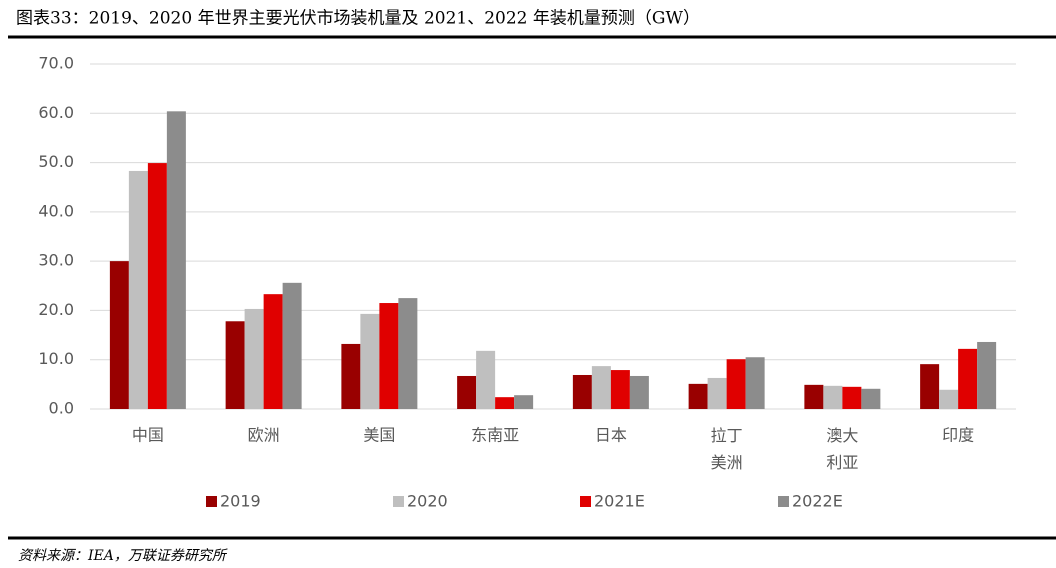  Describe the element at coordinates (56, 112) in the screenshot. I see `y-tick-label: 60.0` at that location.